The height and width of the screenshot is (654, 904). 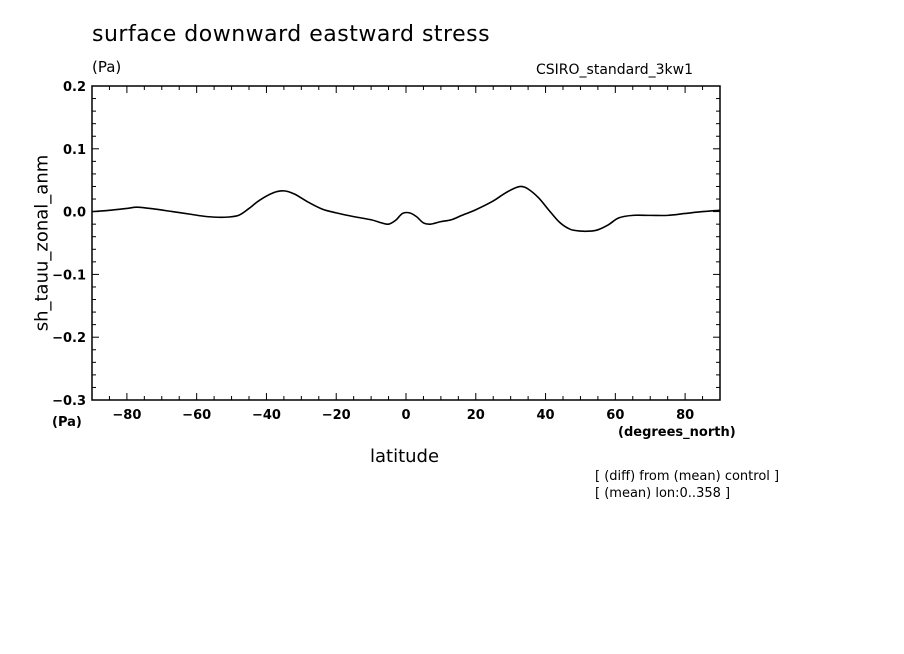 What do you see at coordinates (196, 415) in the screenshot?
I see `x-tick-label: −60` at bounding box center [196, 415].